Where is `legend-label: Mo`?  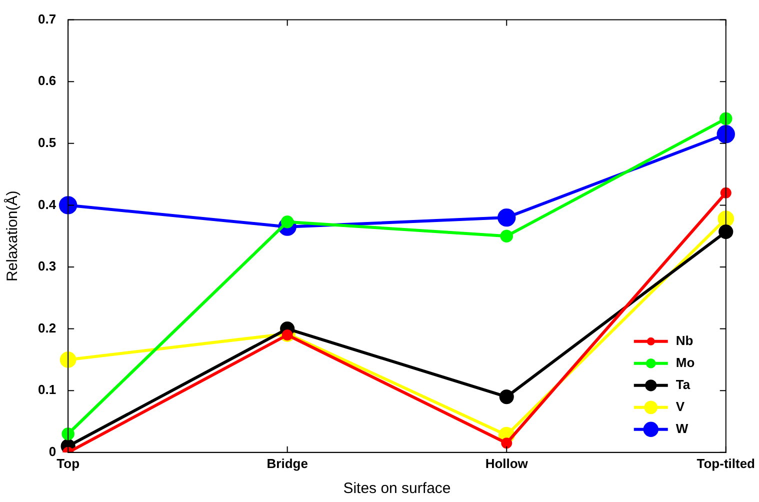 legend-label: Mo is located at coordinates (685, 362).